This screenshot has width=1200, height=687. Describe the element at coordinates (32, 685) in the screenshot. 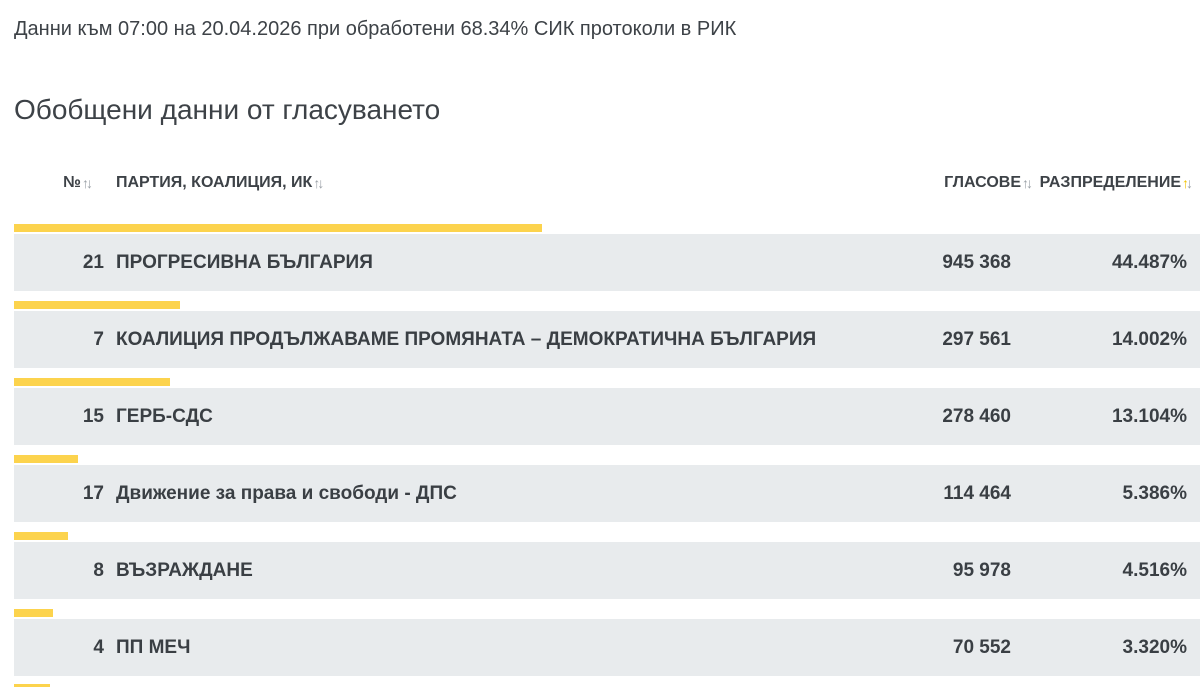

I see `share-bar-next-row` at that location.